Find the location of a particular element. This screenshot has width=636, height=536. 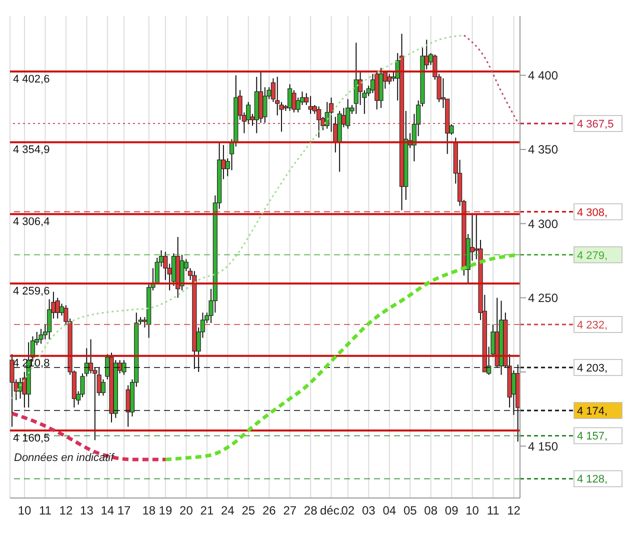

x-tick-label: 13 is located at coordinates (87, 511).